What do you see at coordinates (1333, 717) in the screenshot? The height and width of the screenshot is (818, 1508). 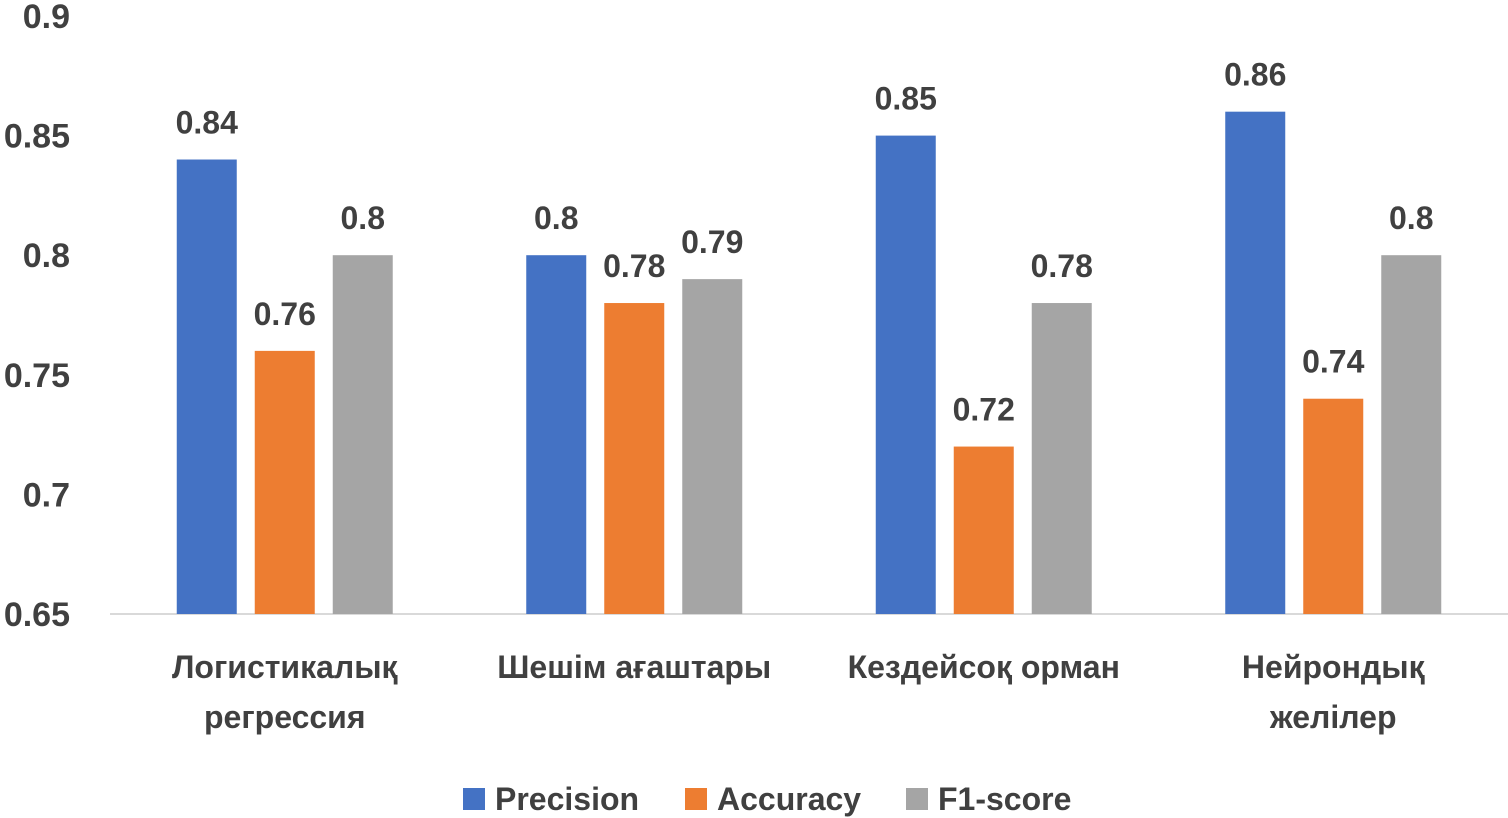 I see `x-category-label: желілер` at bounding box center [1333, 717].